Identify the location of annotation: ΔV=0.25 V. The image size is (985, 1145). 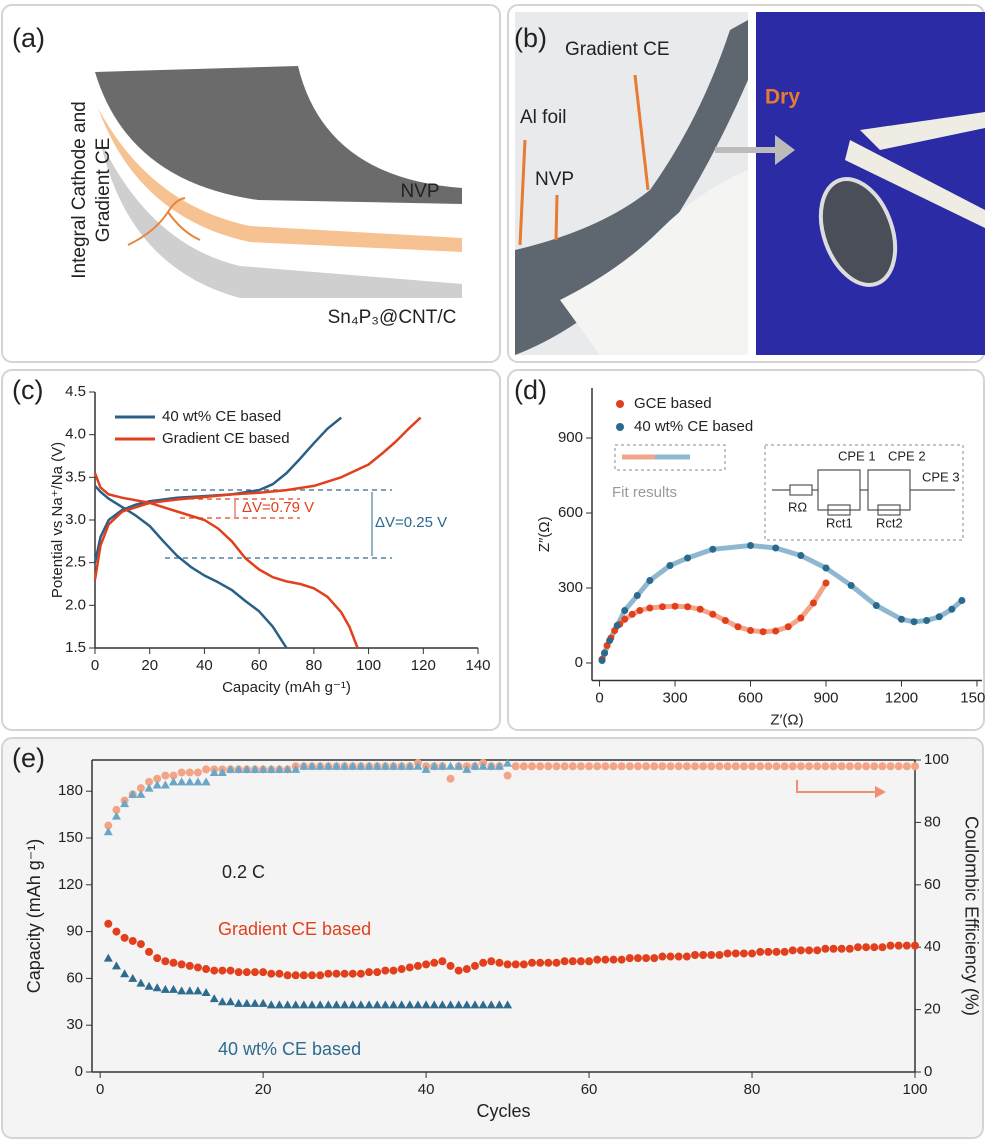
(411, 522).